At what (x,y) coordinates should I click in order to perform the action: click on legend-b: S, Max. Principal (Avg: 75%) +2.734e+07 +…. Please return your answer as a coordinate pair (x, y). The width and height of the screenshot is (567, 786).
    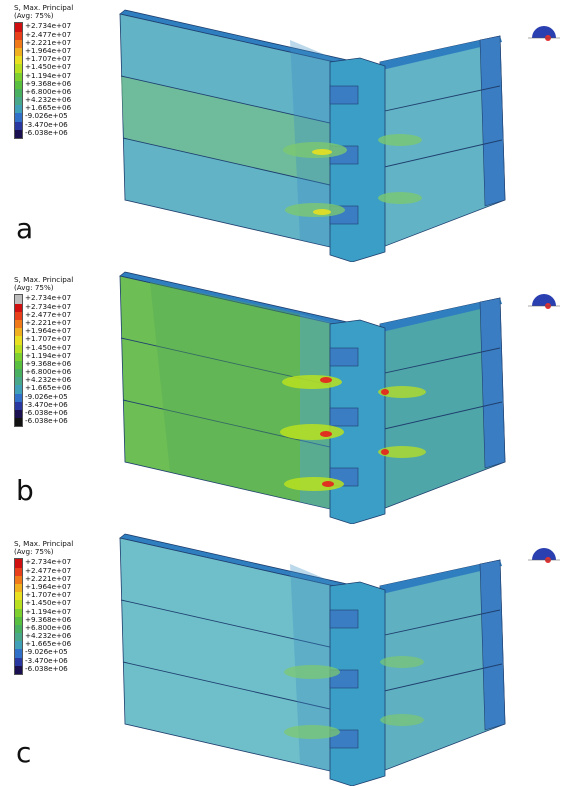
    Looking at the image, I should click on (44, 351).